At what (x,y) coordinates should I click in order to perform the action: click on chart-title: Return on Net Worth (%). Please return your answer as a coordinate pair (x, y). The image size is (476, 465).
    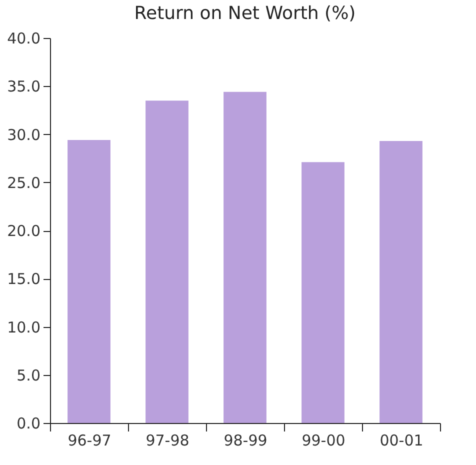
    Looking at the image, I should click on (245, 13).